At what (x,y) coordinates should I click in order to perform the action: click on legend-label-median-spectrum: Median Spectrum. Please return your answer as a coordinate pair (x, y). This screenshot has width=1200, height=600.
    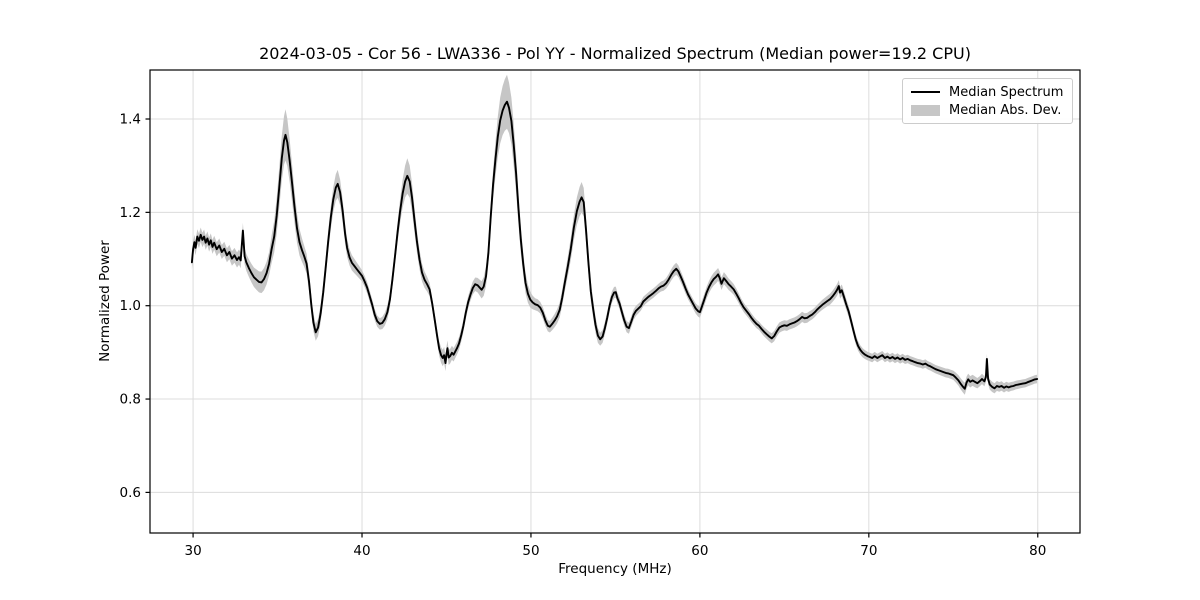
    Looking at the image, I should click on (1006, 92).